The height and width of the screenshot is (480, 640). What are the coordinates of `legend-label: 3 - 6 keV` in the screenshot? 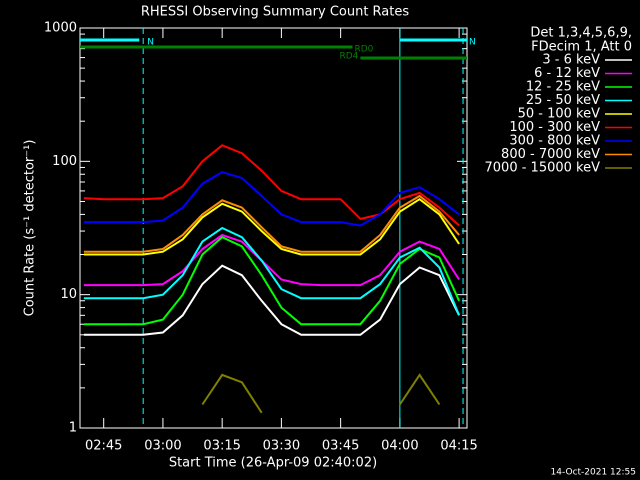 It's located at (571, 60).